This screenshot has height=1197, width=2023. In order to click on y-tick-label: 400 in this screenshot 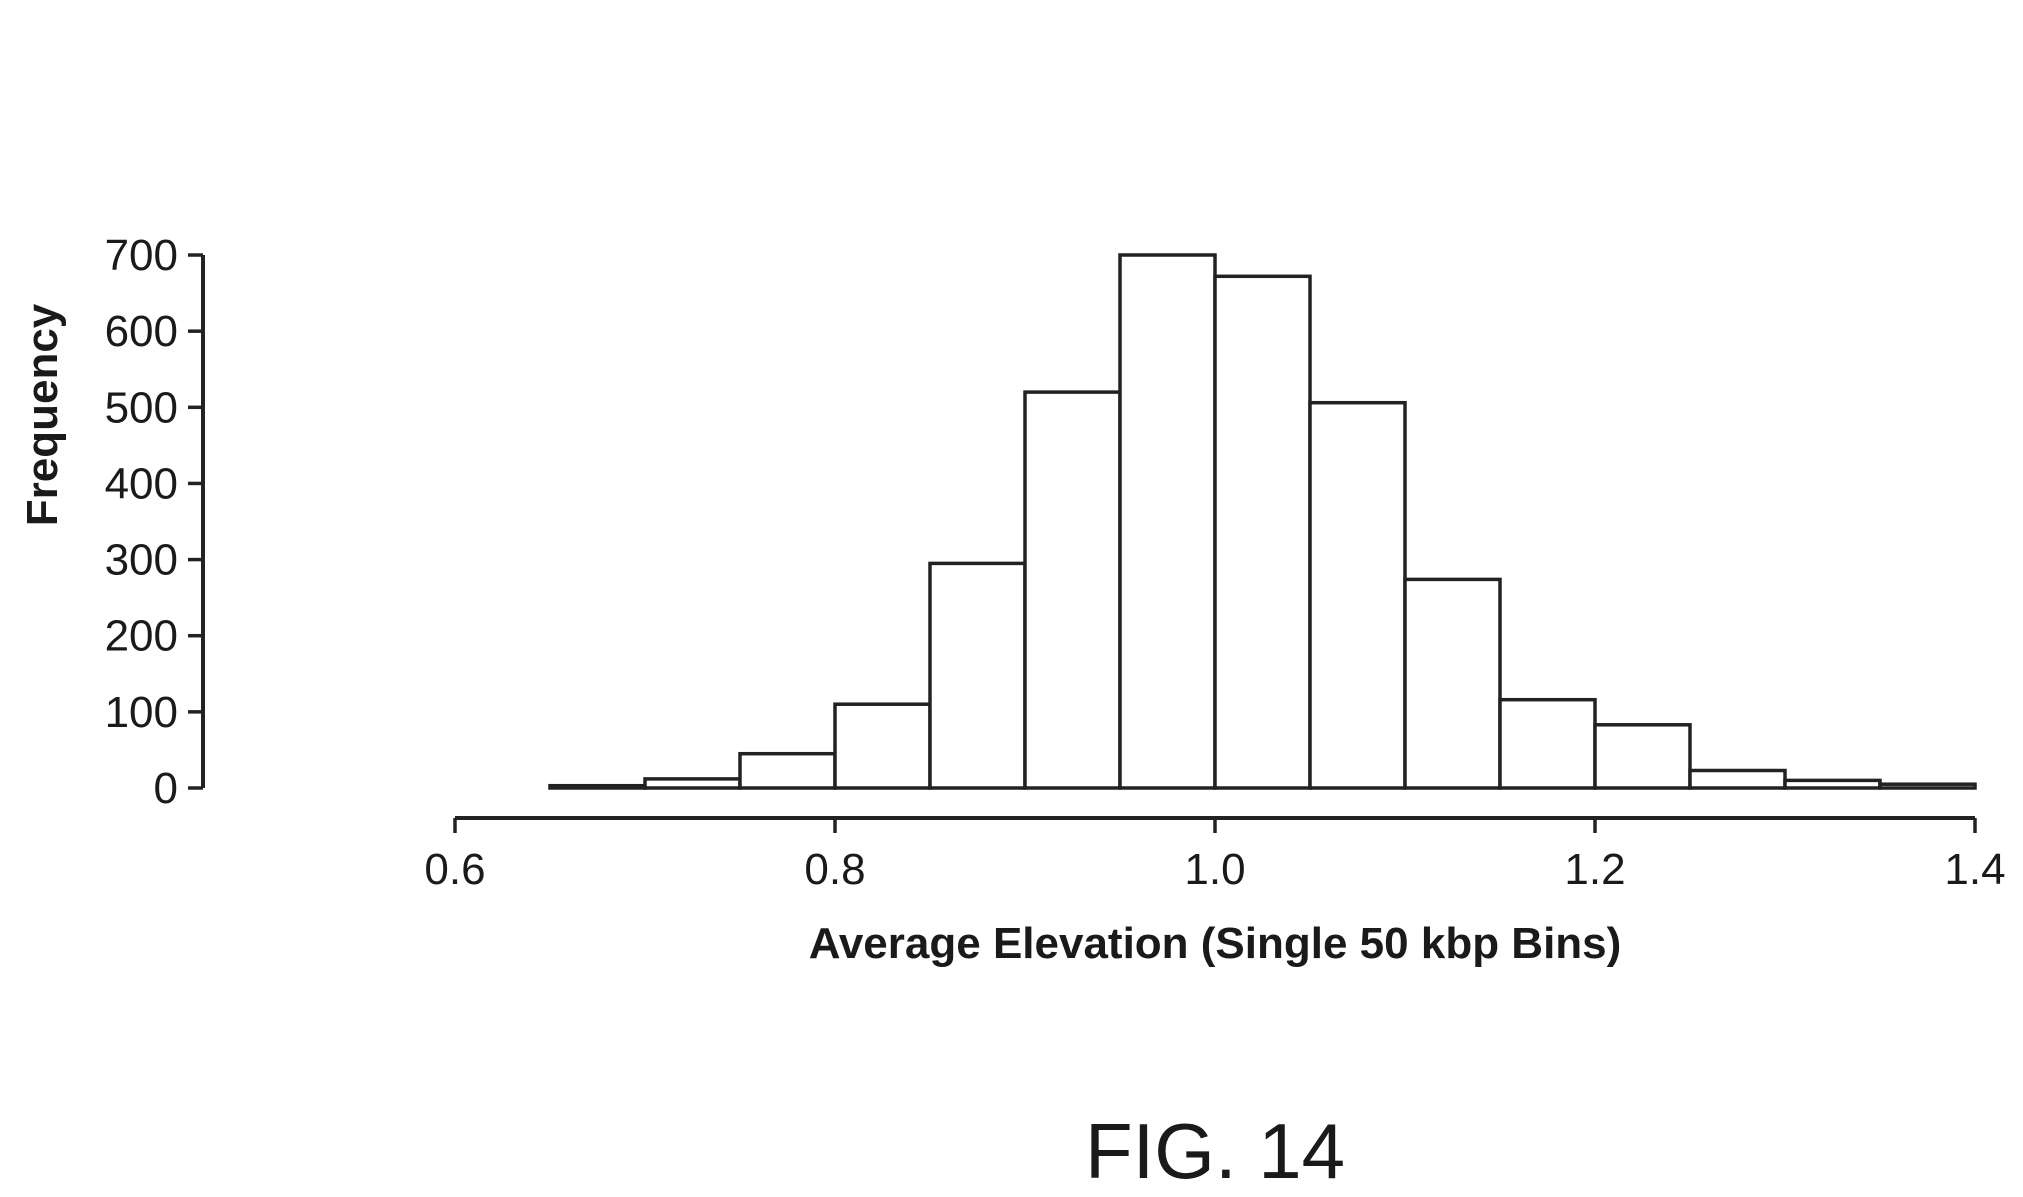, I will do `click(141, 483)`.